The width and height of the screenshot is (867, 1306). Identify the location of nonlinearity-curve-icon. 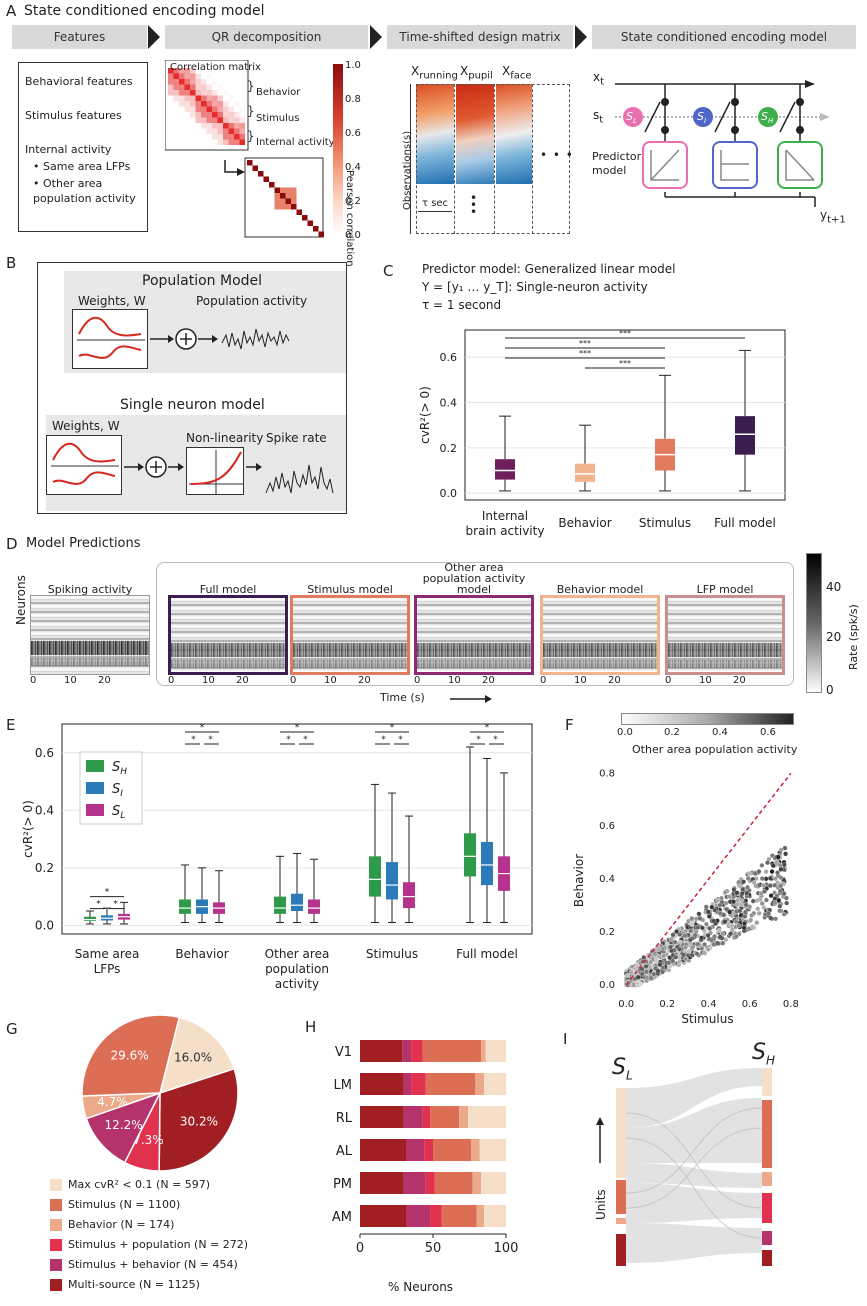
(216, 472).